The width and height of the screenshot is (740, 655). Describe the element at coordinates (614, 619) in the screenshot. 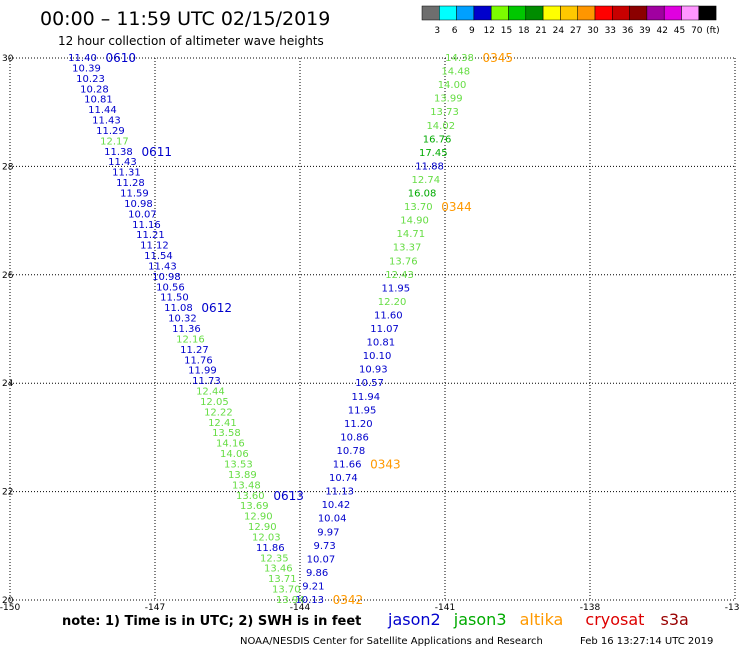

I see `satellite-name: cryosat` at that location.